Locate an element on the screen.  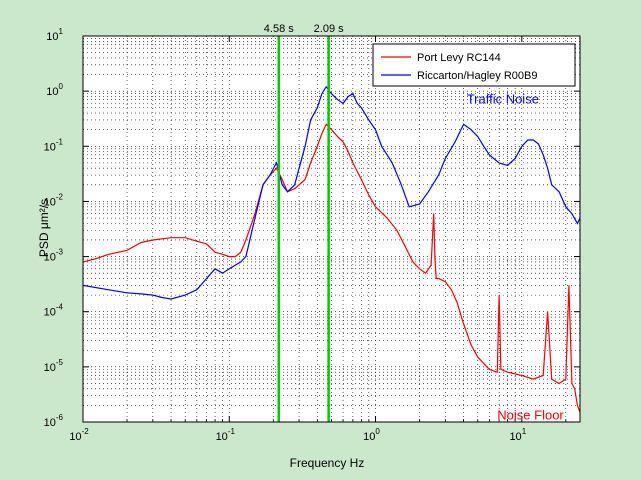
legend is located at coordinates (474, 65).